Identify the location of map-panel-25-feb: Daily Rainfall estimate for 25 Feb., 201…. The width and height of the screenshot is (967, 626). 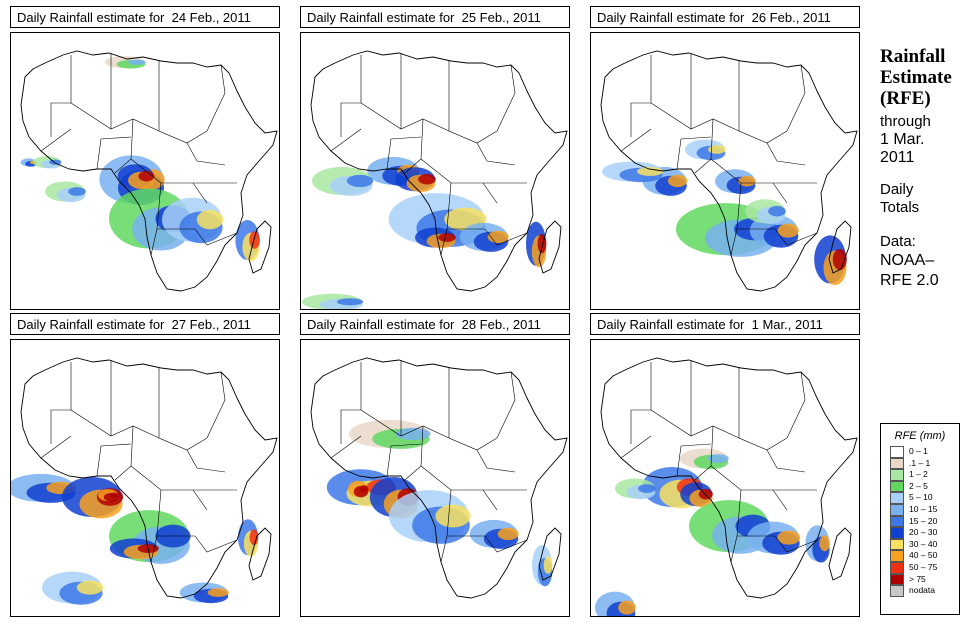
(435, 158).